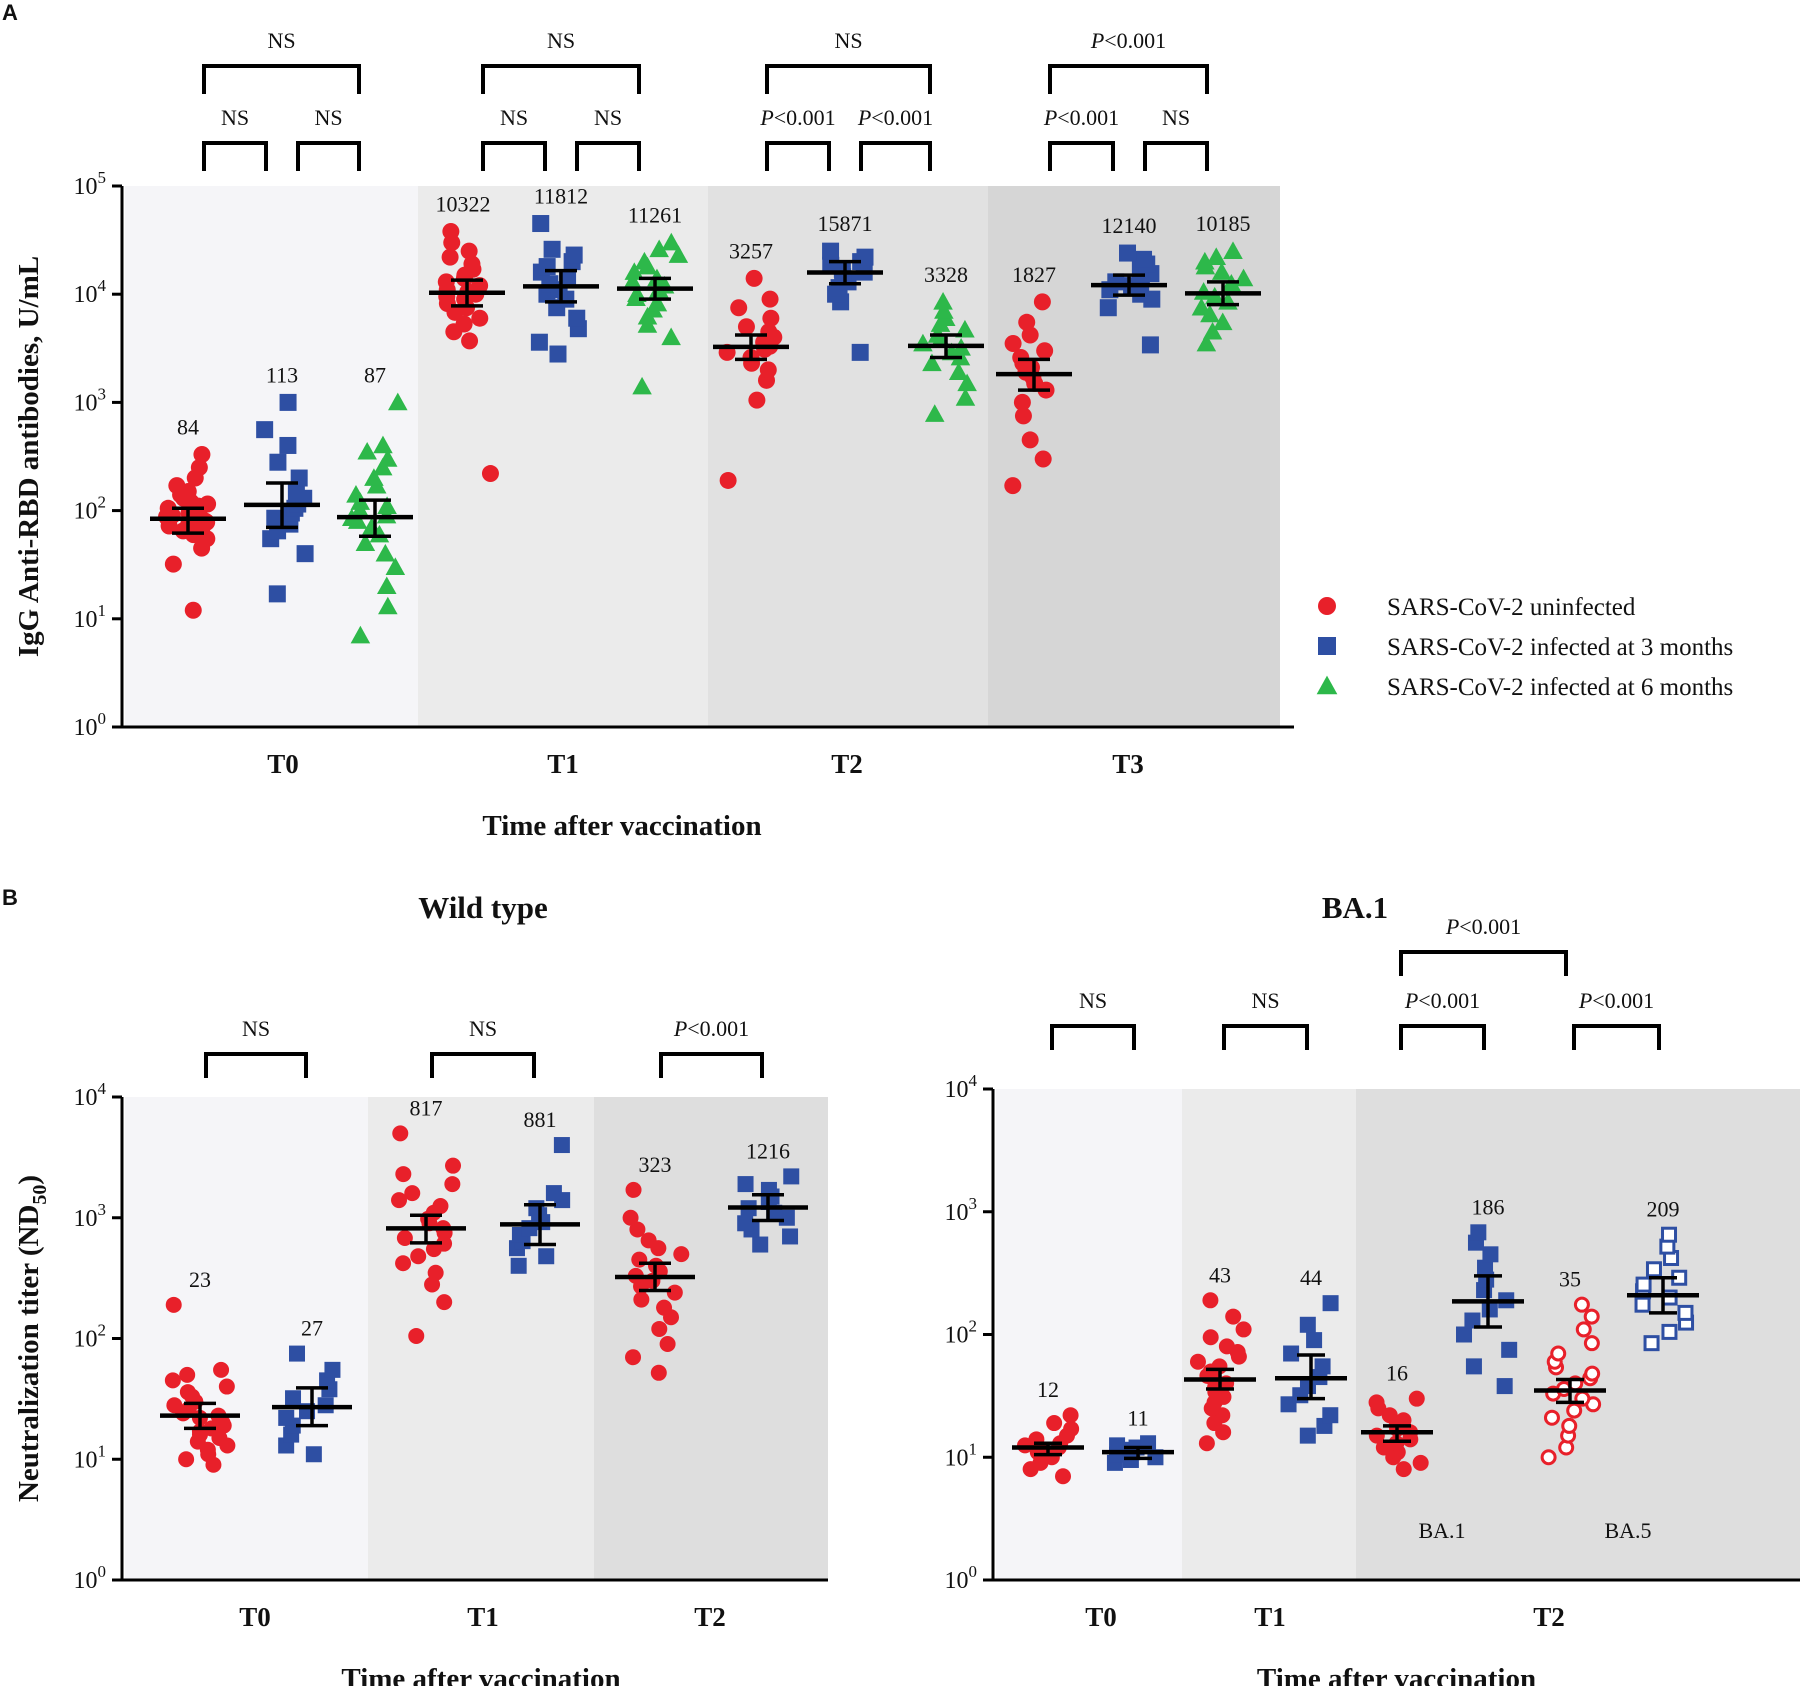  What do you see at coordinates (655, 1266) in the screenshot?
I see `series-4: 323` at bounding box center [655, 1266].